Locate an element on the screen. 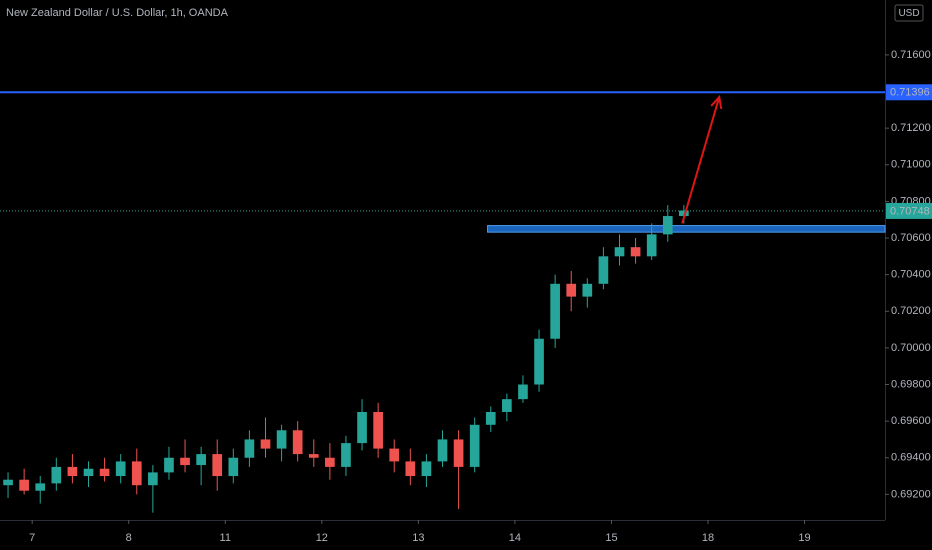 The height and width of the screenshot is (550, 932). arrow-head is located at coordinates (716, 102).